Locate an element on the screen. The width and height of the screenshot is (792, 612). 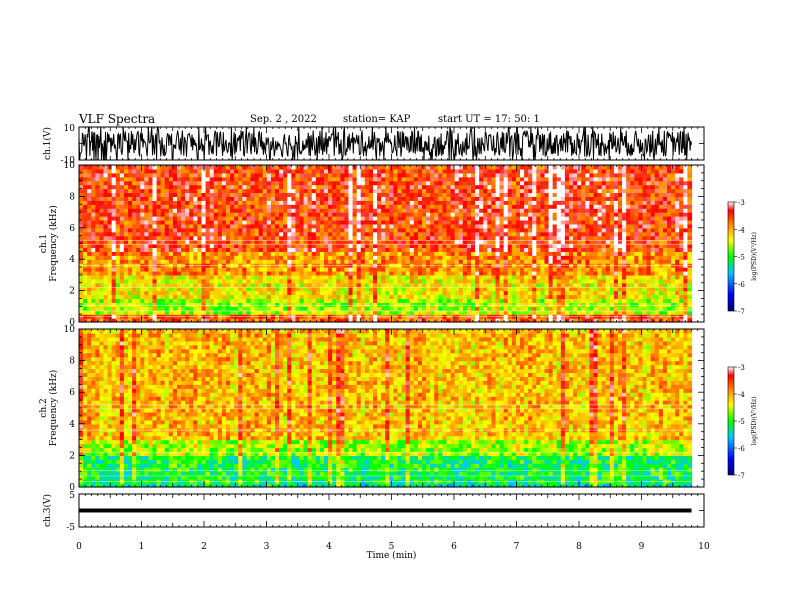
ch3-waveform-ytick-bottom: -5 is located at coordinates (70, 528).